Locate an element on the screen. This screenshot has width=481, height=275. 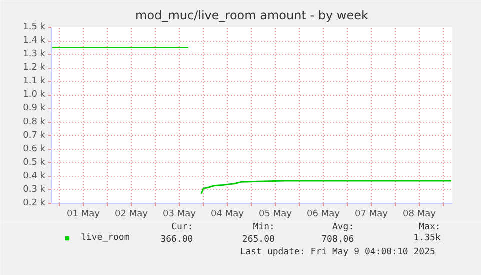
y-tick-label: 0.5 k is located at coordinates (34, 163).